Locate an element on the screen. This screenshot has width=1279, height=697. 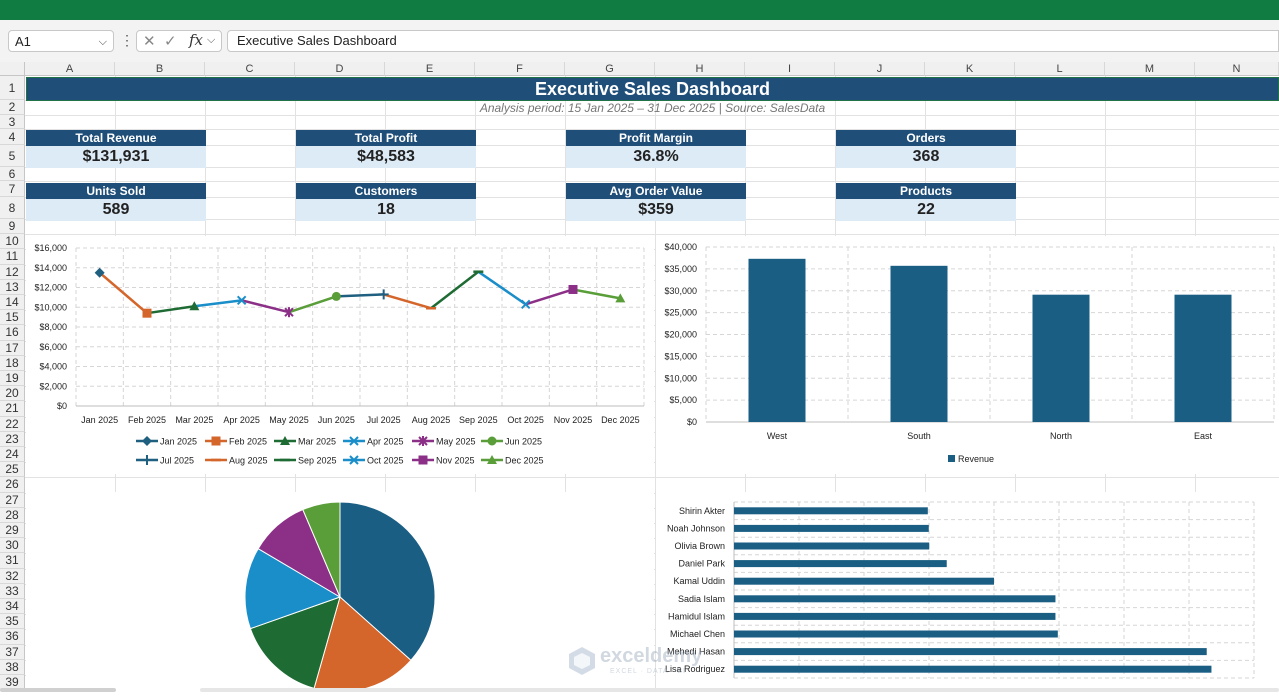
column-header-l: L is located at coordinates (1060, 69).